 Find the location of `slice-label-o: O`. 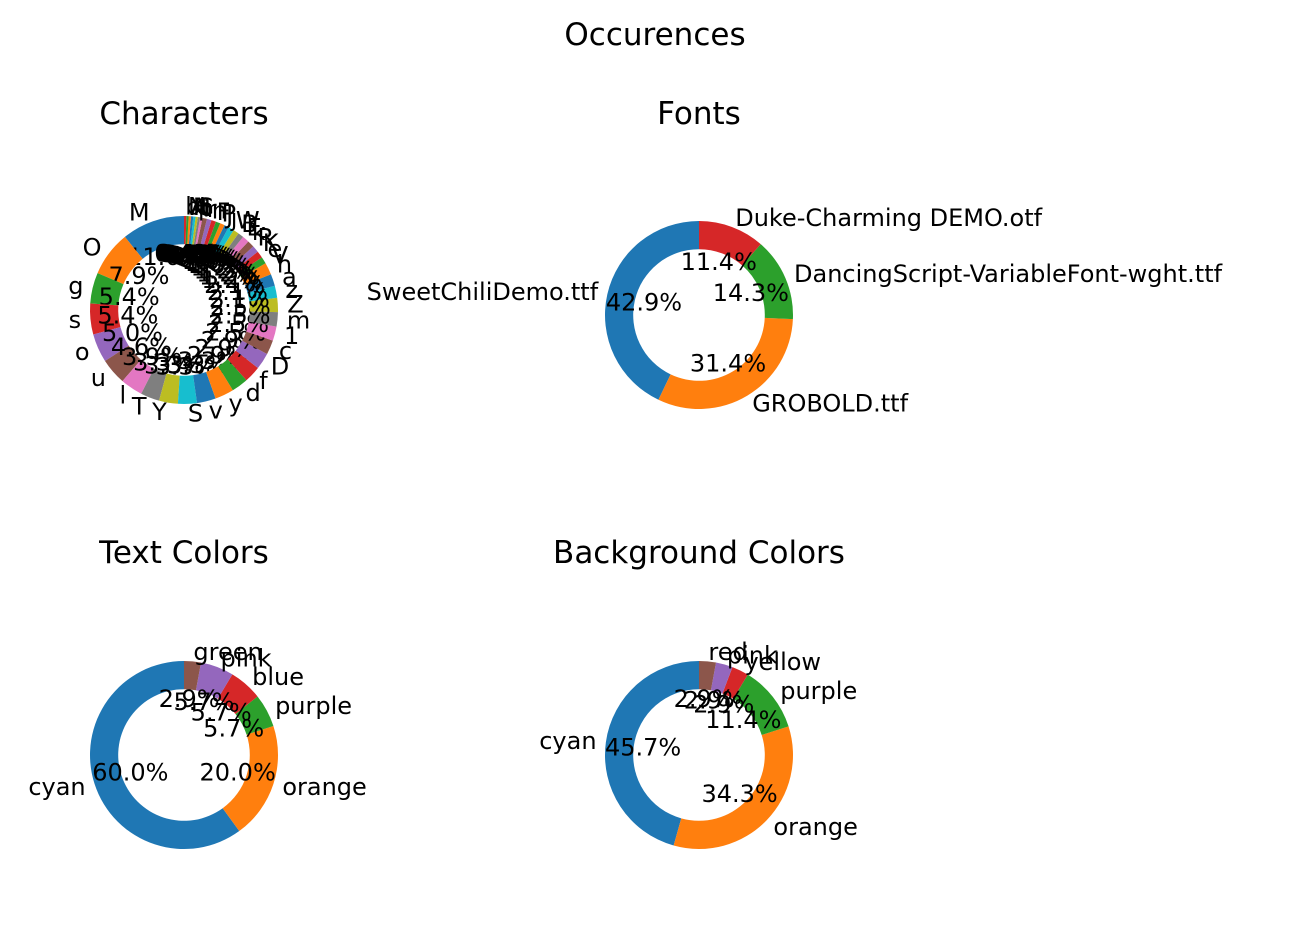

slice-label-o: O is located at coordinates (92, 248).